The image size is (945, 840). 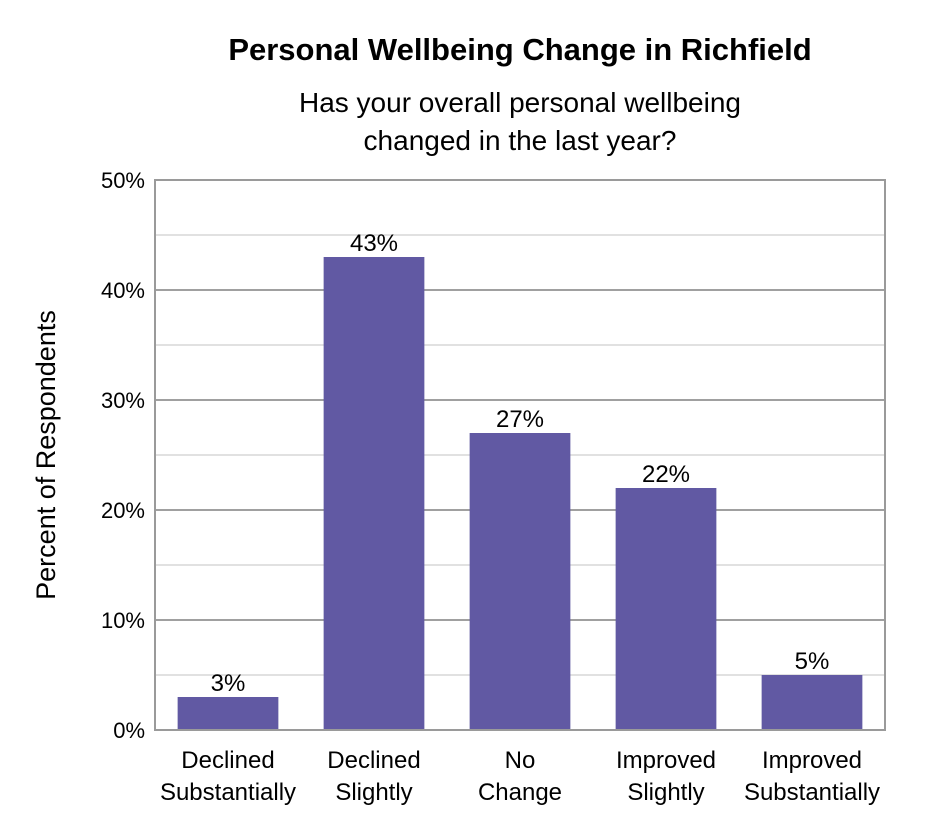 What do you see at coordinates (666, 474) in the screenshot?
I see `data-label: 22%` at bounding box center [666, 474].